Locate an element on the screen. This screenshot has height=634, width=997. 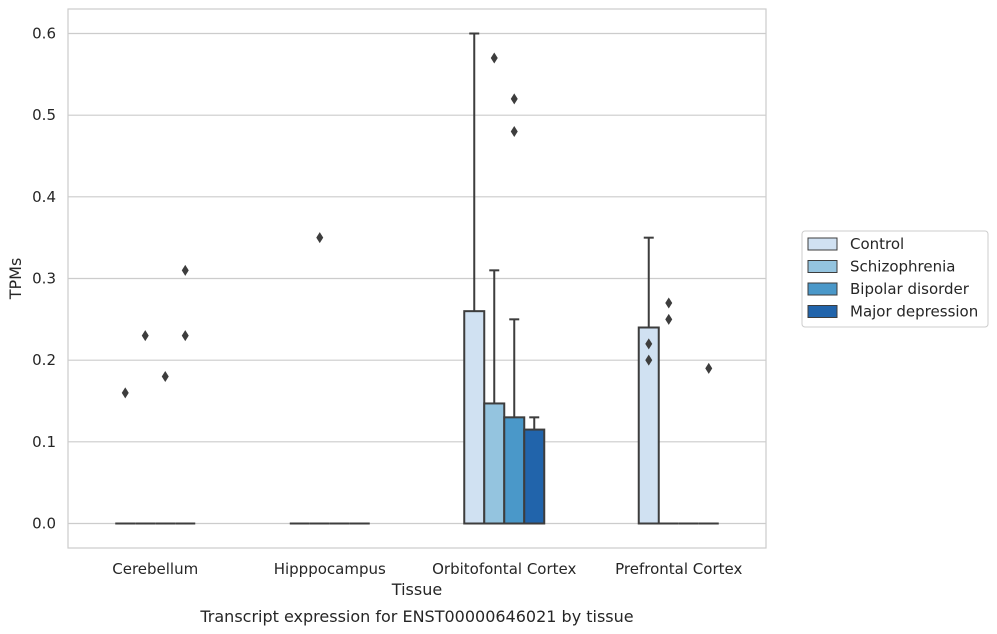
y-tick-label: 0.5 is located at coordinates (44, 115).